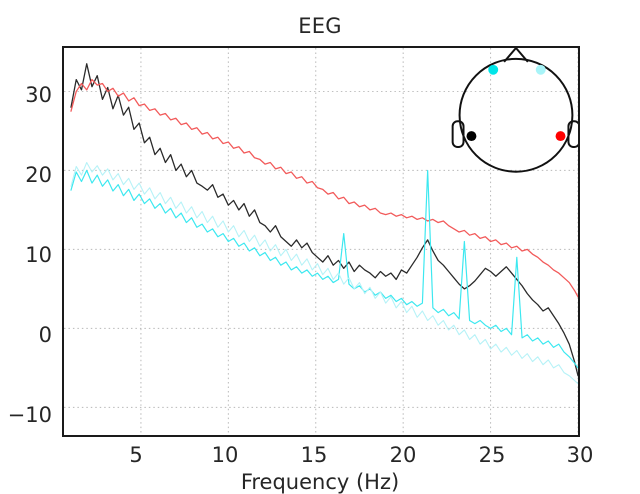 The width and height of the screenshot is (640, 494). Describe the element at coordinates (320, 482) in the screenshot. I see `x-axis-label: Frequency (Hz)` at that location.